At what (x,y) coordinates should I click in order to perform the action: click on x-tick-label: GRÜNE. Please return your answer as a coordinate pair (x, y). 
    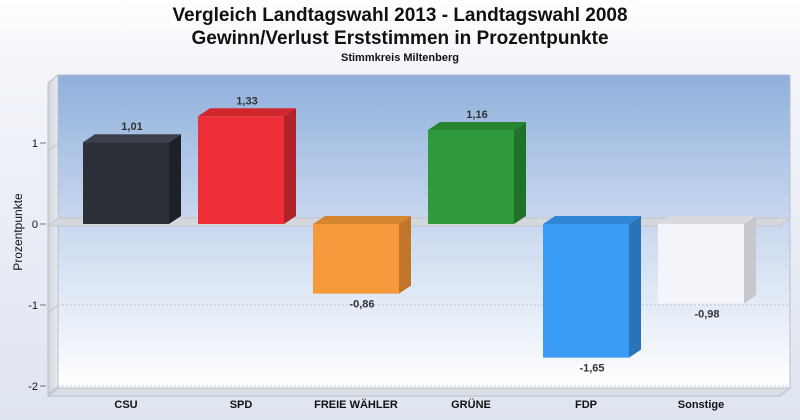
    Looking at the image, I should click on (471, 404).